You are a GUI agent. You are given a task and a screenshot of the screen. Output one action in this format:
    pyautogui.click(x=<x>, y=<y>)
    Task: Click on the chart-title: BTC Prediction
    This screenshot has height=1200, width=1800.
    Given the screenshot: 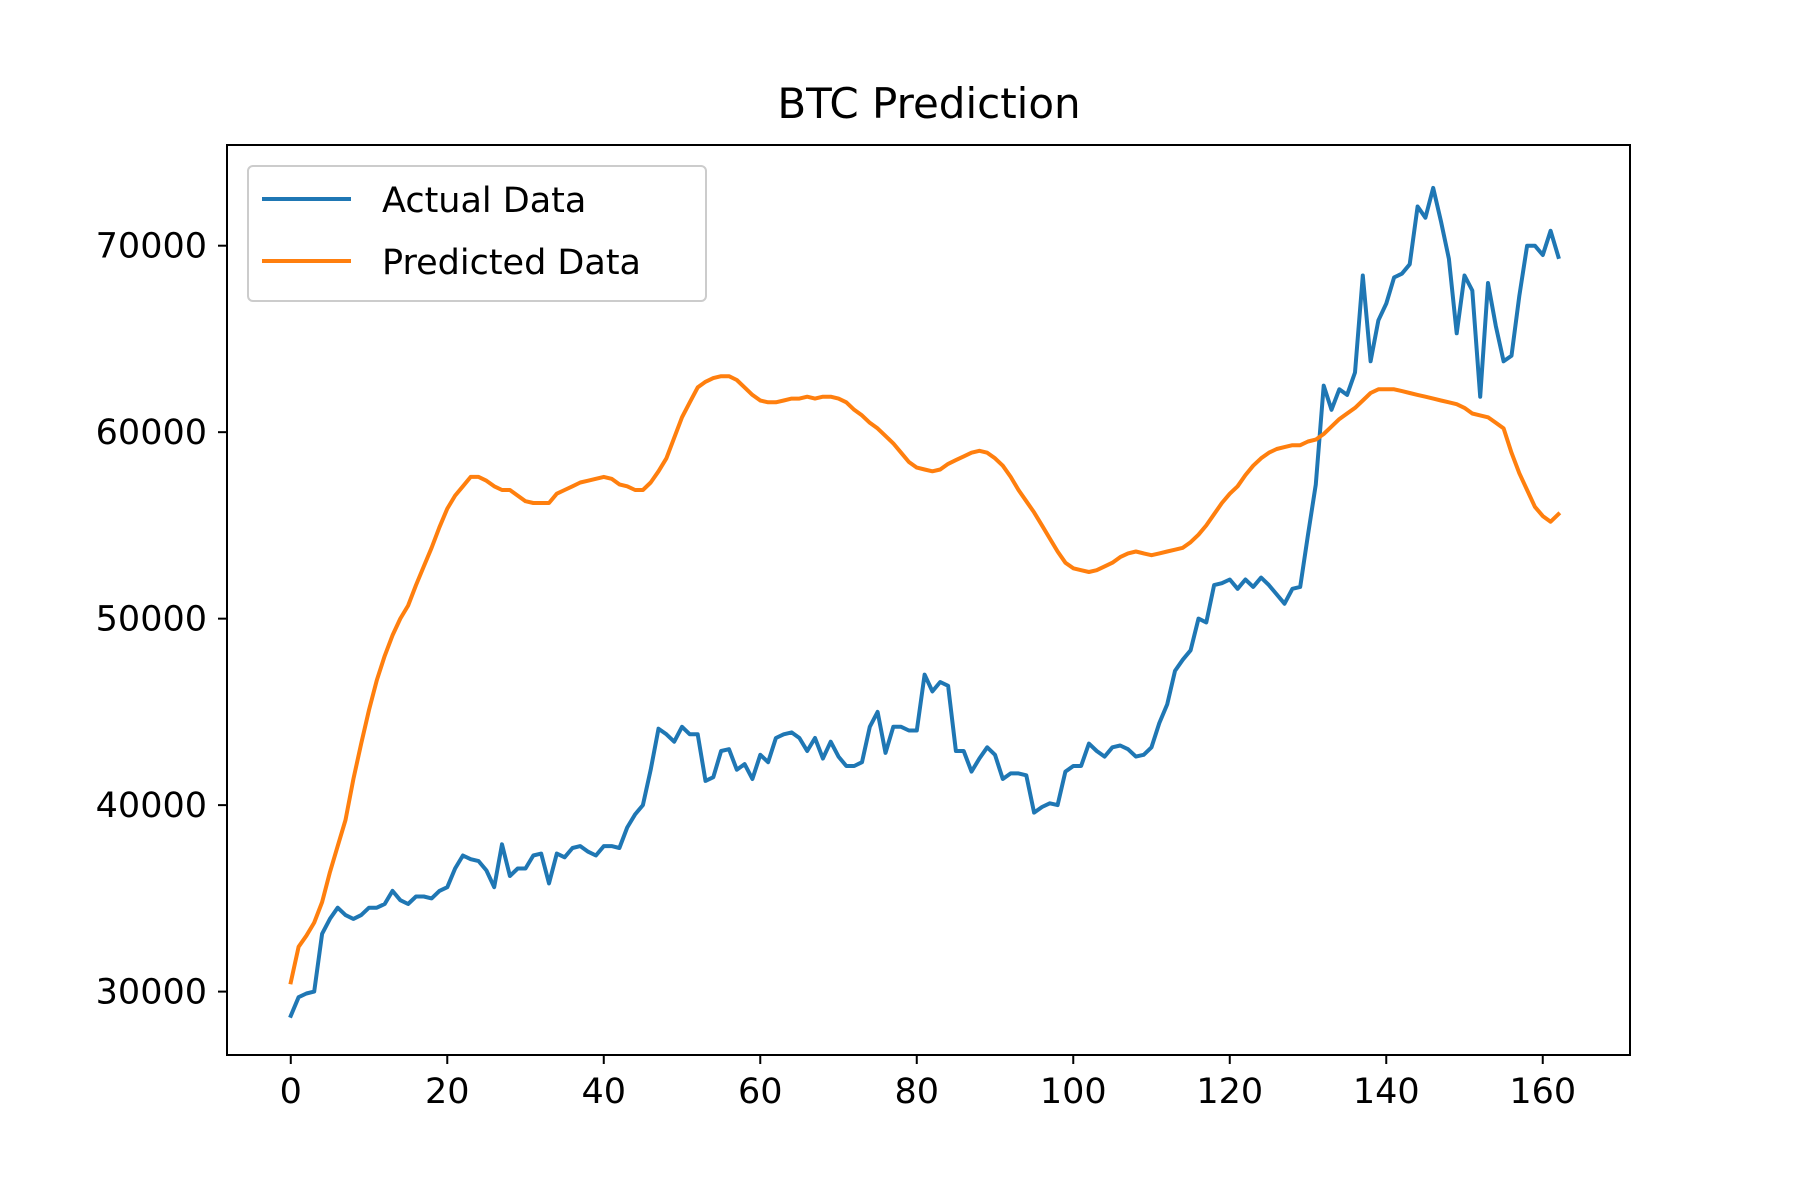 What is the action you would take?
    pyautogui.click(x=928, y=103)
    